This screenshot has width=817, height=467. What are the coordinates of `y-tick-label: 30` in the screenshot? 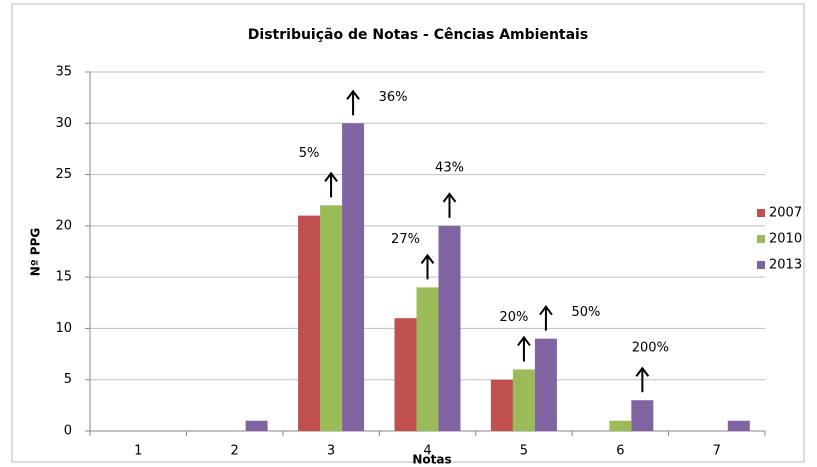 It's located at (63, 123).